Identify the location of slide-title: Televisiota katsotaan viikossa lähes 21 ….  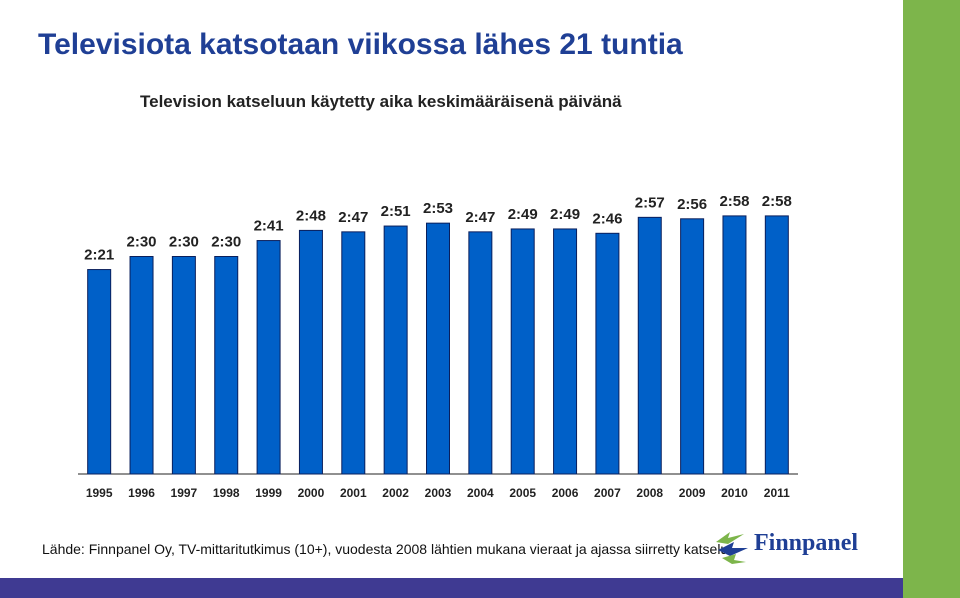
(360, 44).